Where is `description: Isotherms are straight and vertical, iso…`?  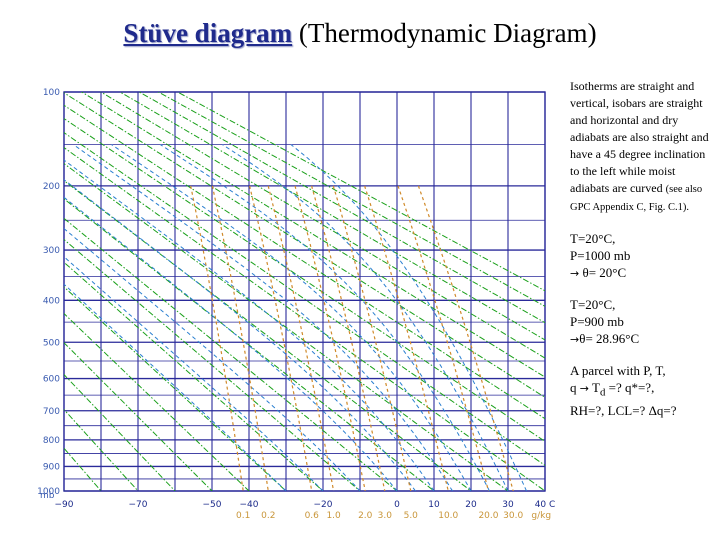 description: Isotherms are straight and vertical, iso… is located at coordinates (640, 147).